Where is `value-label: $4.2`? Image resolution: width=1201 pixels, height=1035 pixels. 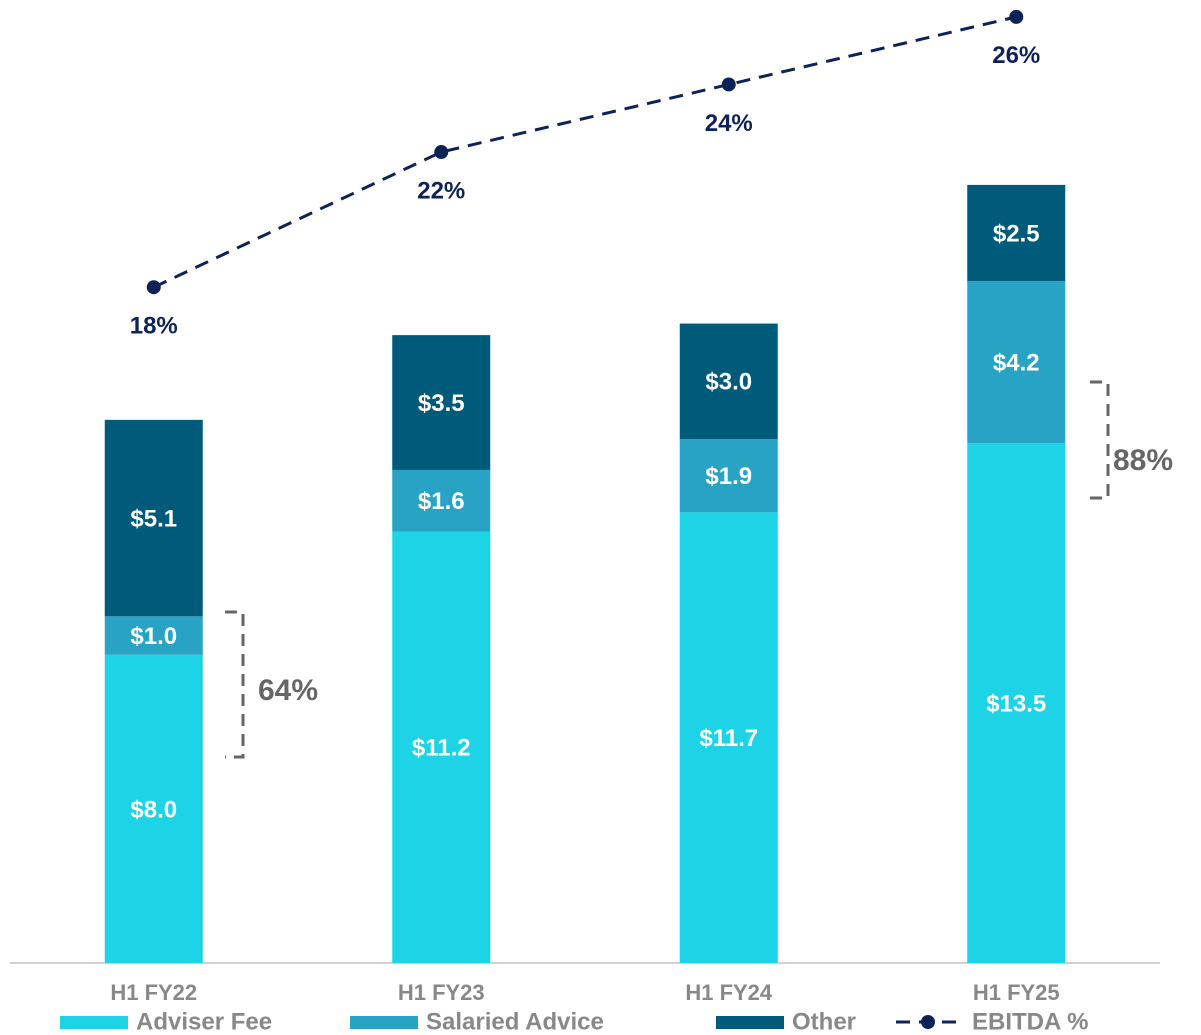
value-label: $4.2 is located at coordinates (1016, 362).